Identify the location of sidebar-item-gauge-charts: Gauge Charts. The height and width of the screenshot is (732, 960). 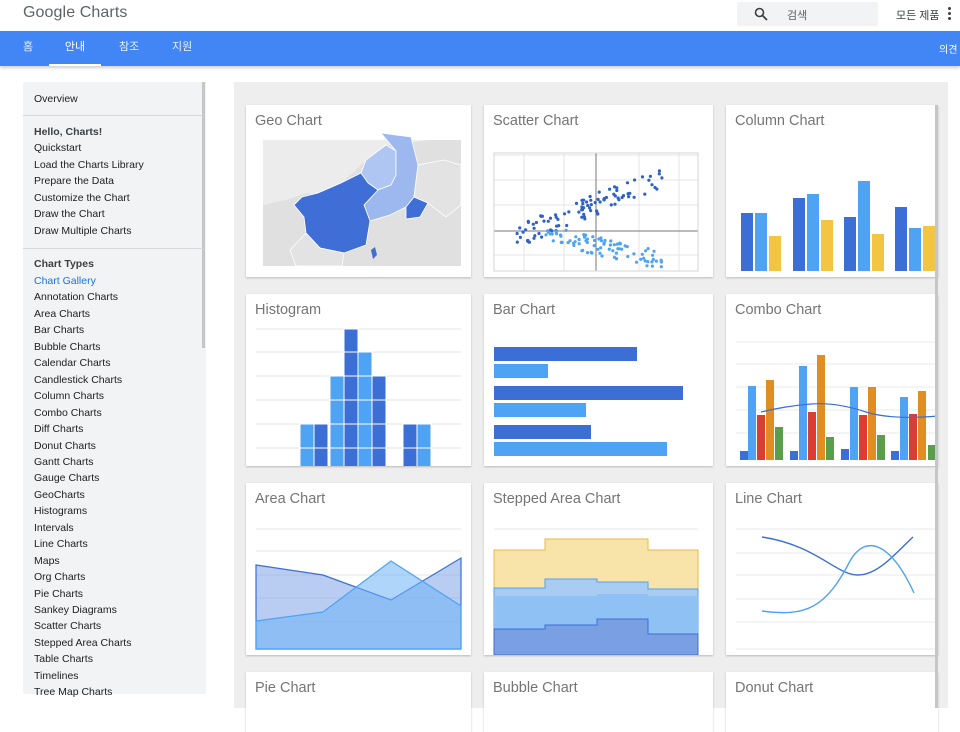
(67, 478).